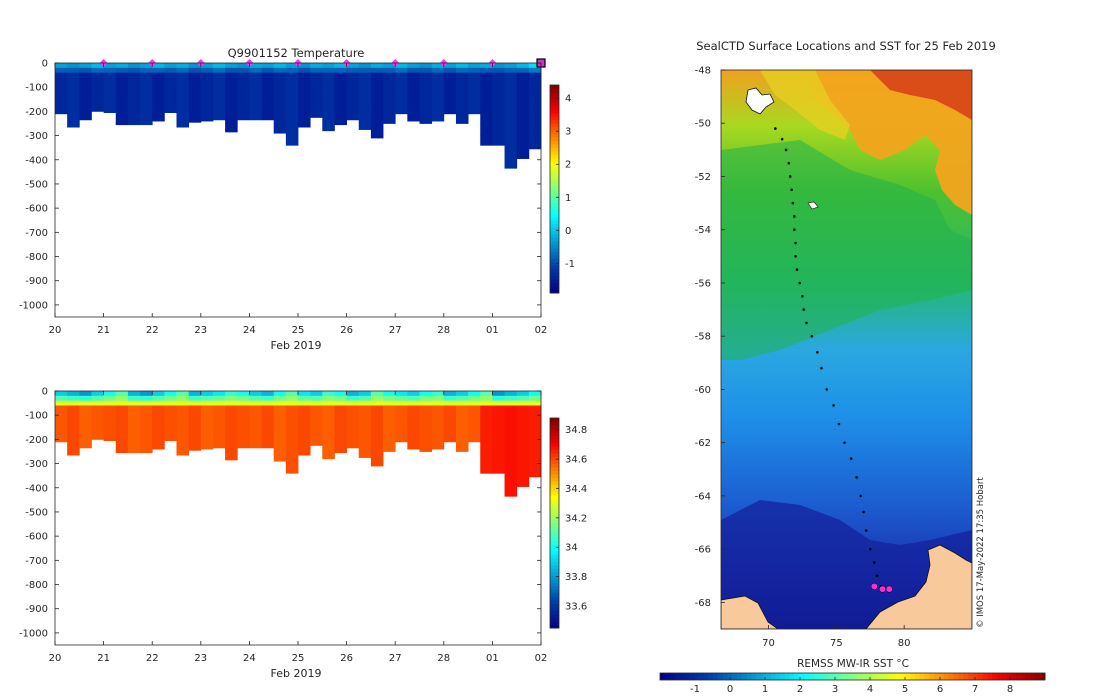 The width and height of the screenshot is (1100, 700). What do you see at coordinates (249, 658) in the screenshot?
I see `x-tick-label: 24` at bounding box center [249, 658].